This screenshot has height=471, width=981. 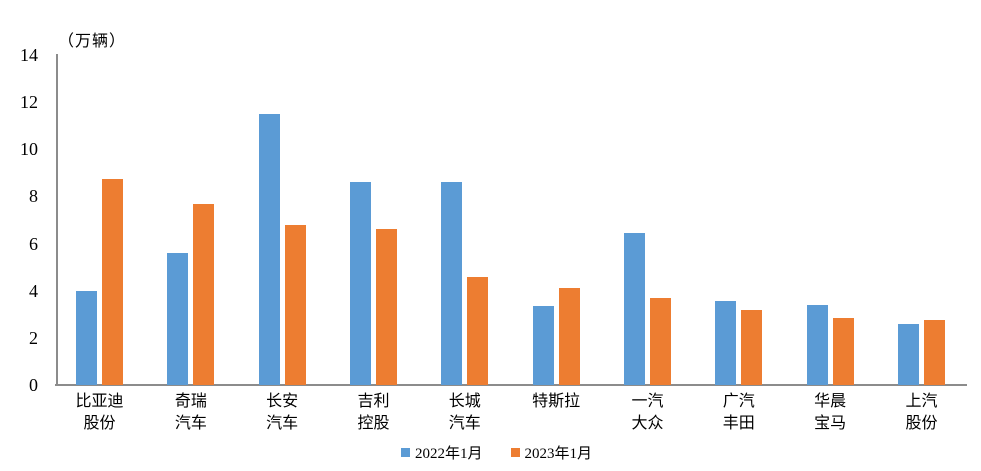 What do you see at coordinates (33, 196) in the screenshot?
I see `y-axis-tick-label: 8` at bounding box center [33, 196].